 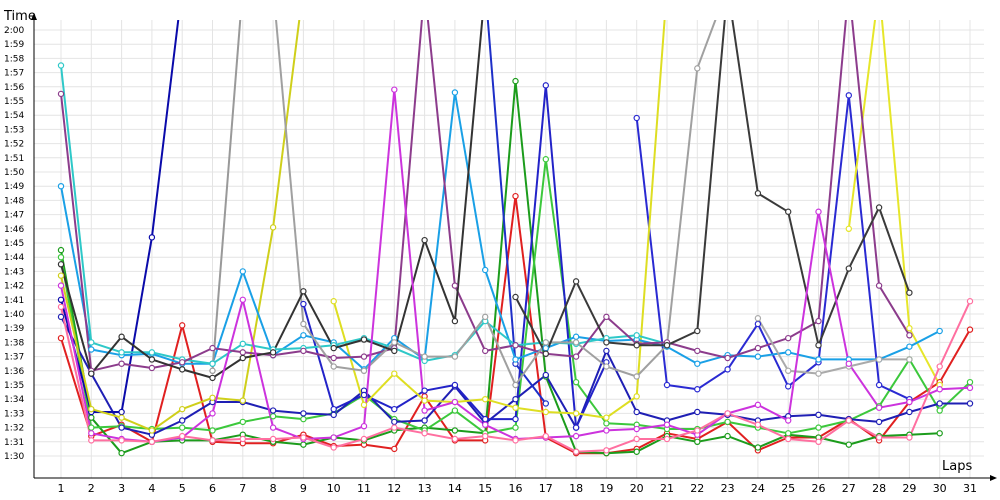 I want to click on y-tick-label: 1:37, so click(x=14, y=358).